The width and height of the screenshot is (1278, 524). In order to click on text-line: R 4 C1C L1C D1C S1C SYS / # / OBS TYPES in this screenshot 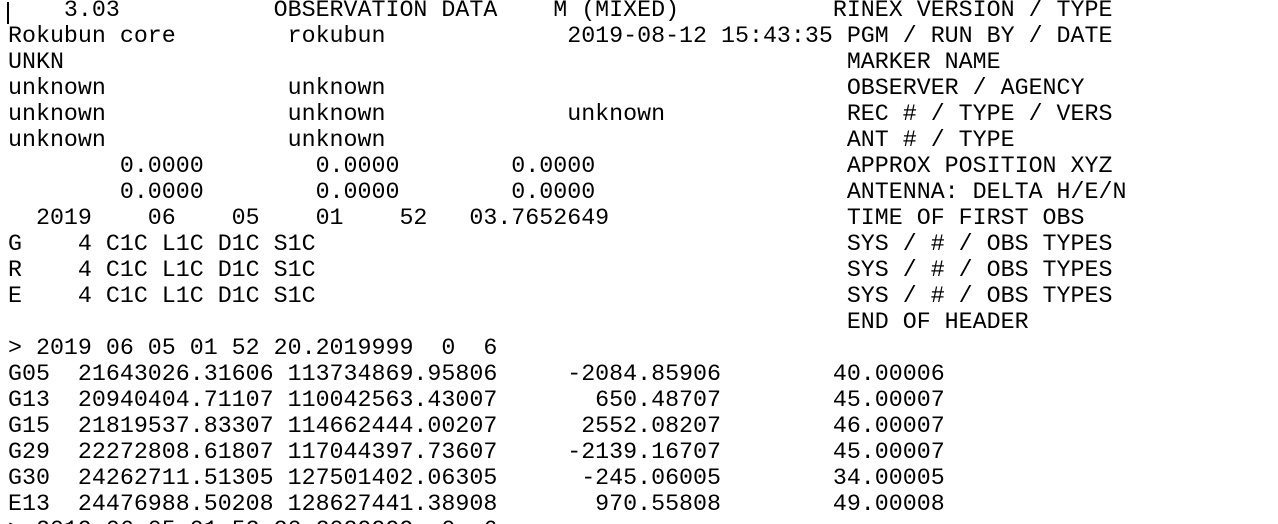, I will do `click(560, 270)`.